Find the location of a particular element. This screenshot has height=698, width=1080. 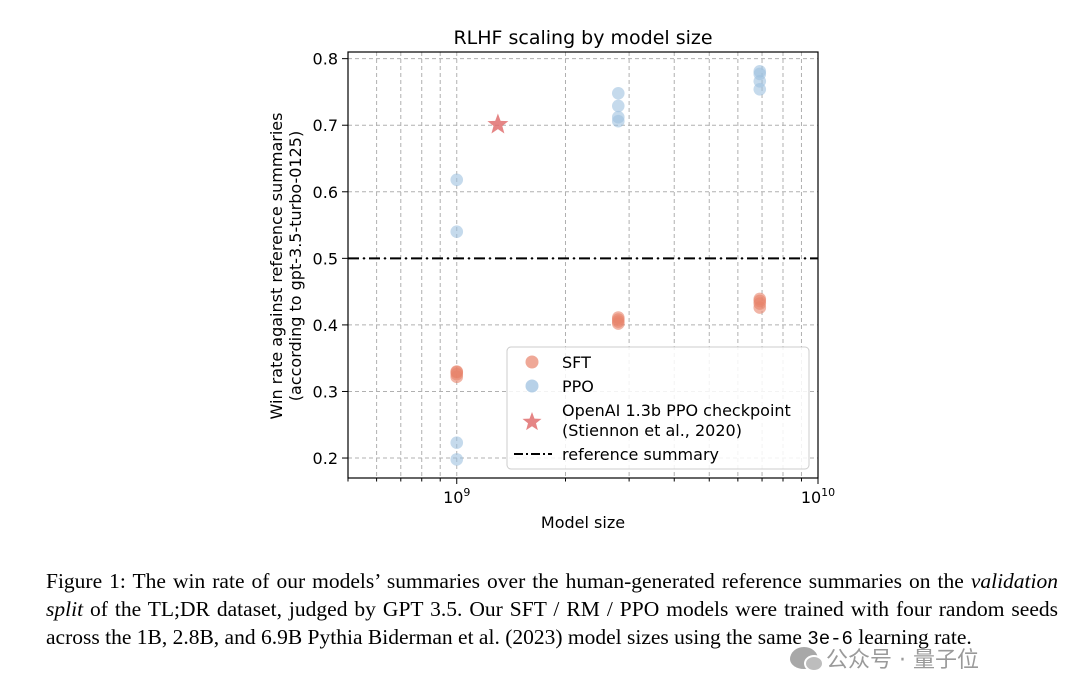

y-tick-label: 0.2 is located at coordinates (325, 458).